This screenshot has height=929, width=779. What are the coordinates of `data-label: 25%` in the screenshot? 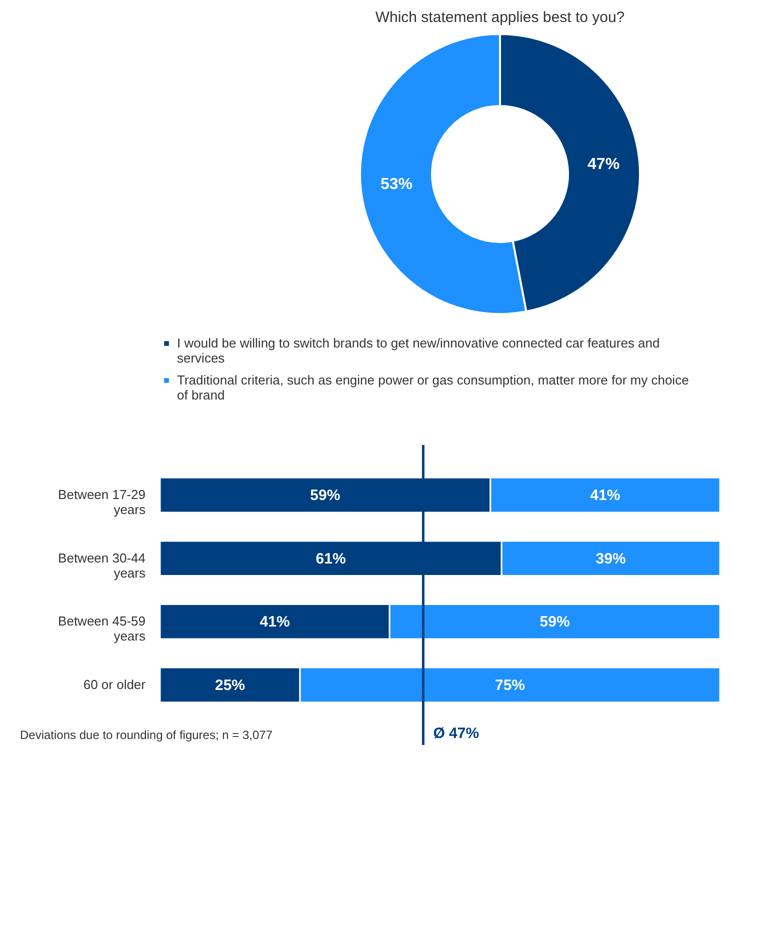 It's located at (230, 685).